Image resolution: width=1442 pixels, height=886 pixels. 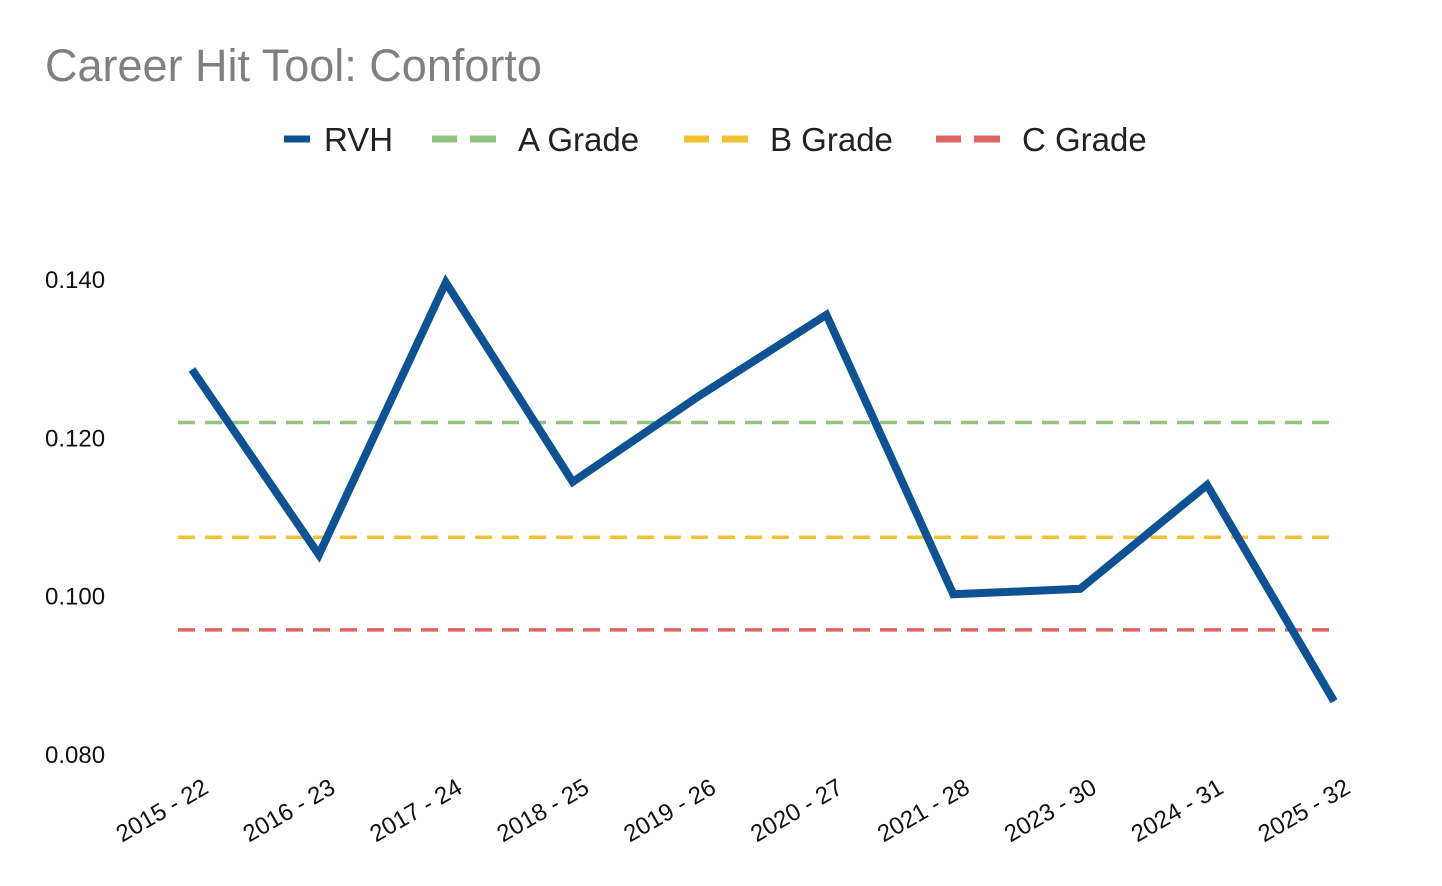 I want to click on x-tick-label: 2019 - 26, so click(x=669, y=811).